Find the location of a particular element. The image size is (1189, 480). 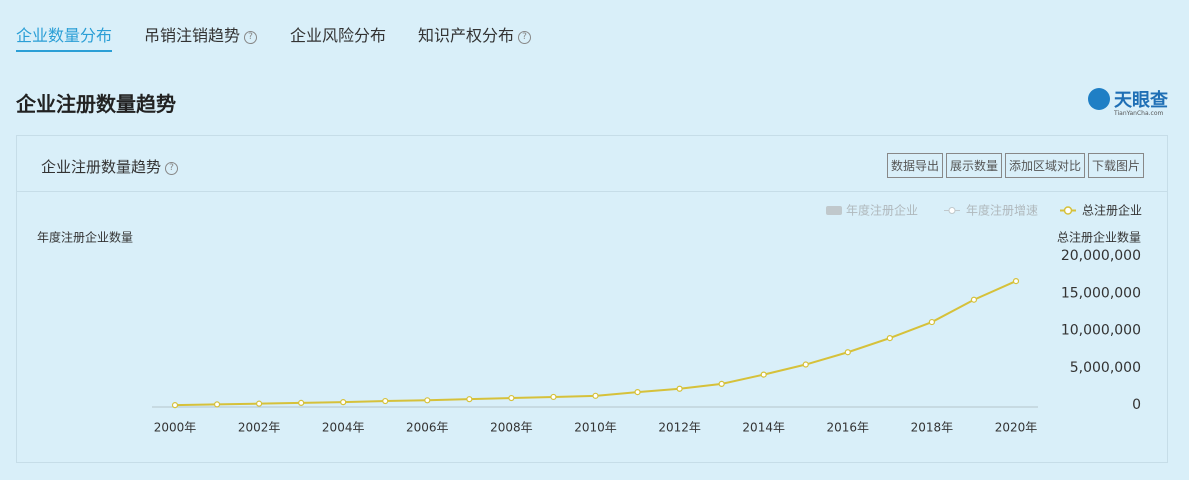

panel-title: 企业注册数量趋势? is located at coordinates (110, 166).